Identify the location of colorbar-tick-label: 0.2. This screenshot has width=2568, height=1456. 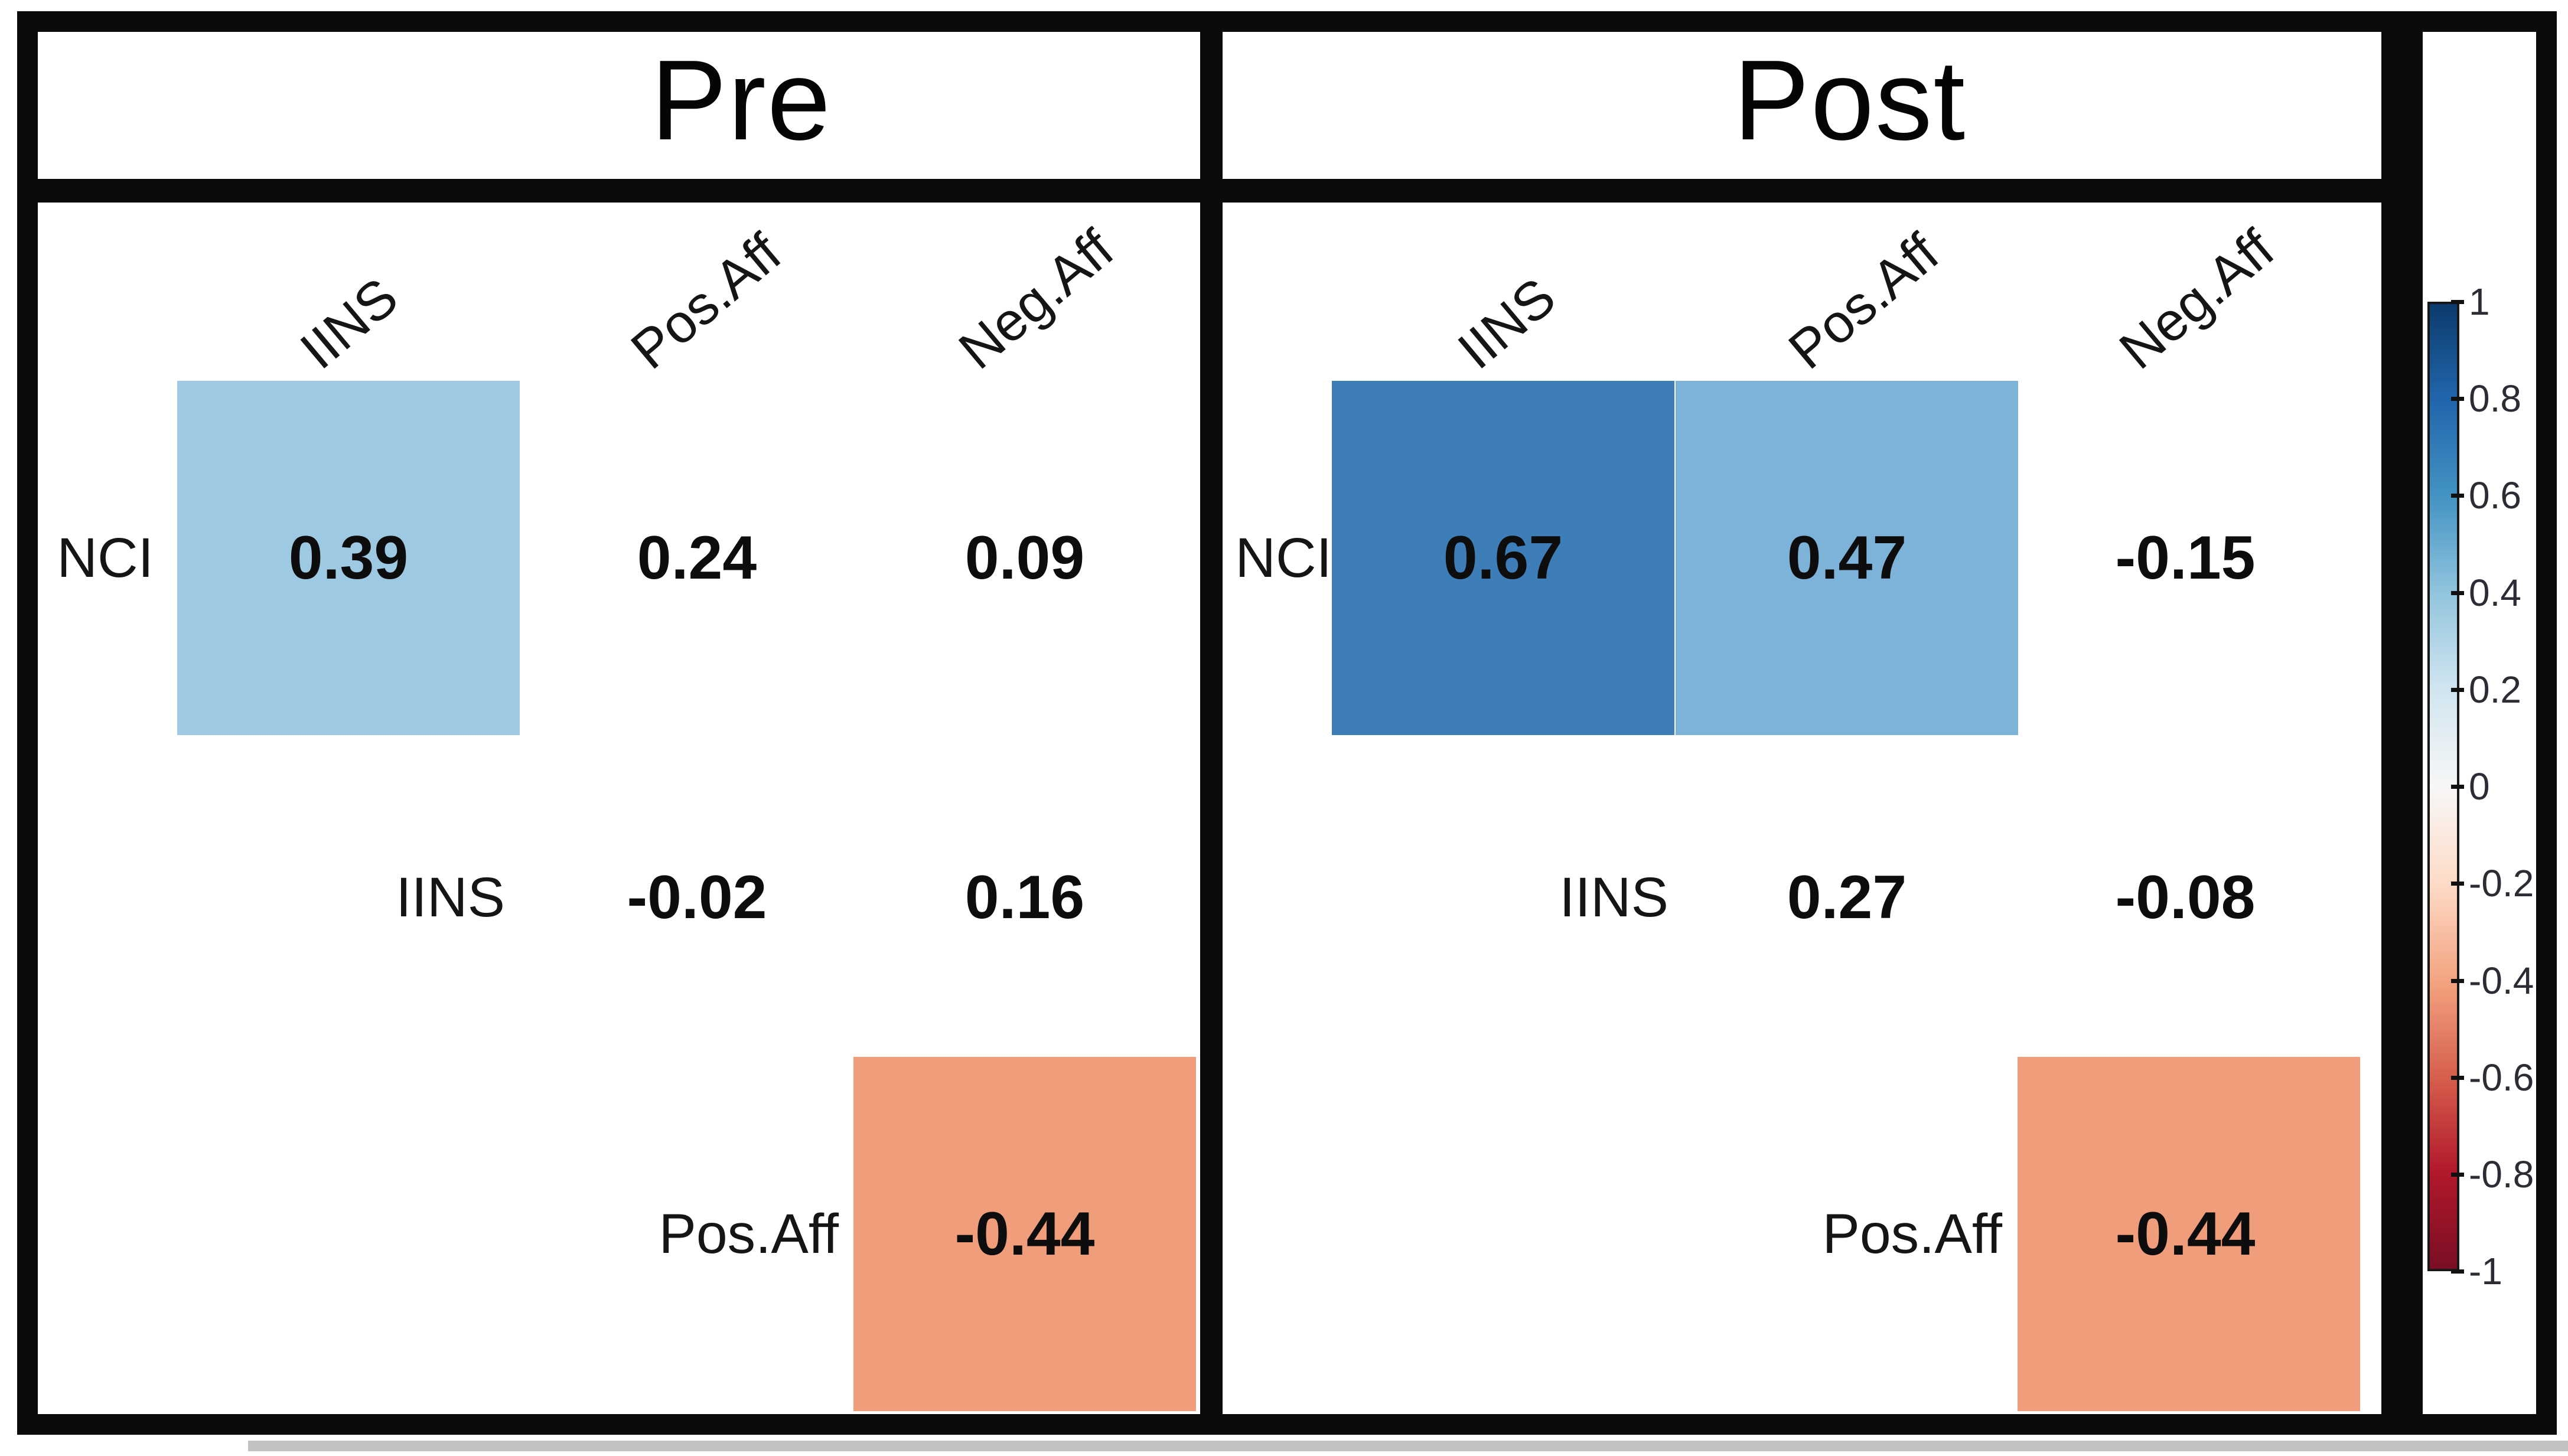
(2495, 689).